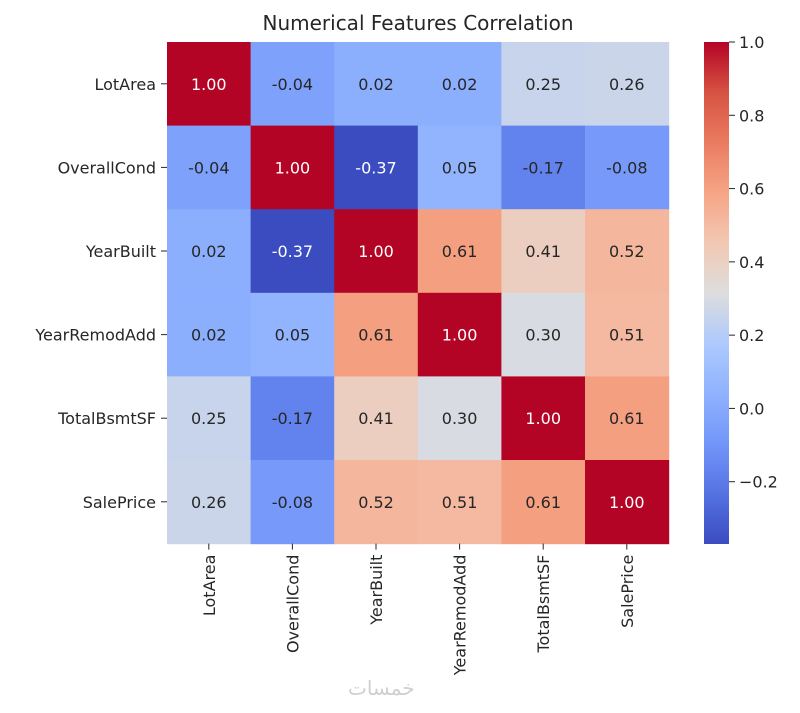  I want to click on watermark: خمسات, so click(381, 688).